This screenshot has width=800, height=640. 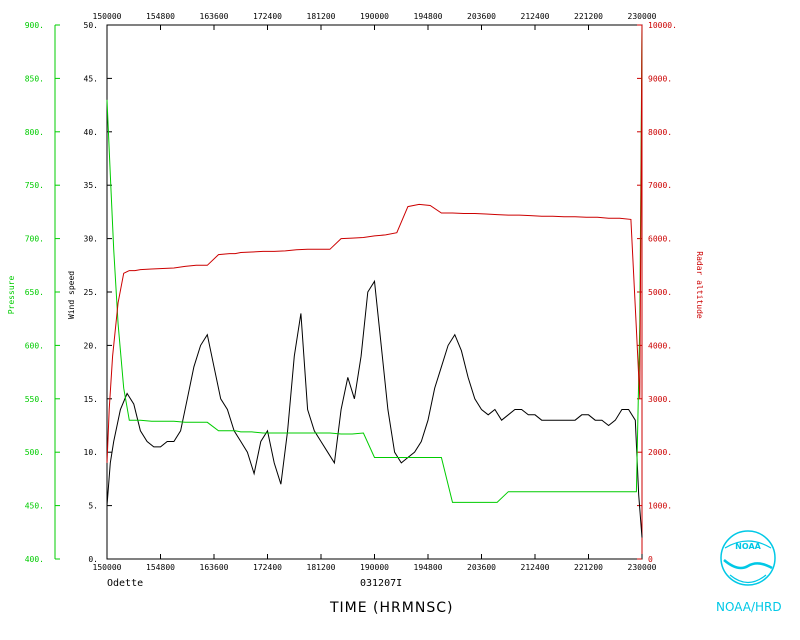 What do you see at coordinates (214, 567) in the screenshot?
I see `x-tick-label-bottom: 163600` at bounding box center [214, 567].